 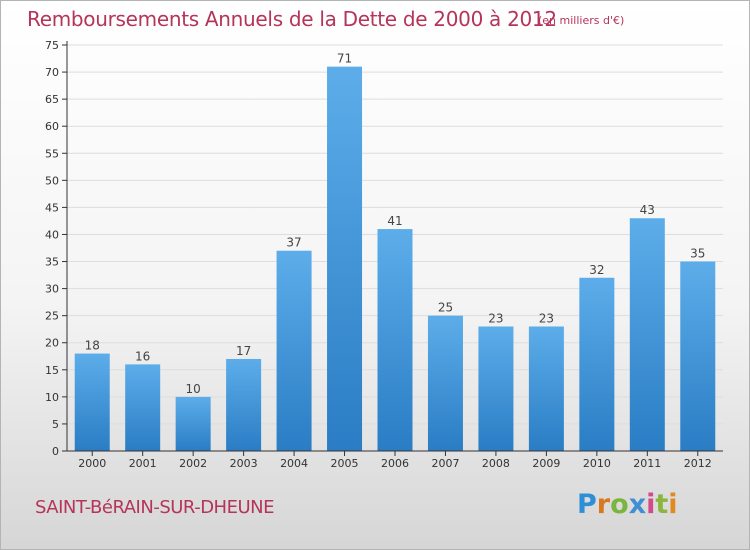 I want to click on x-tick-label: 2012, so click(x=698, y=463).